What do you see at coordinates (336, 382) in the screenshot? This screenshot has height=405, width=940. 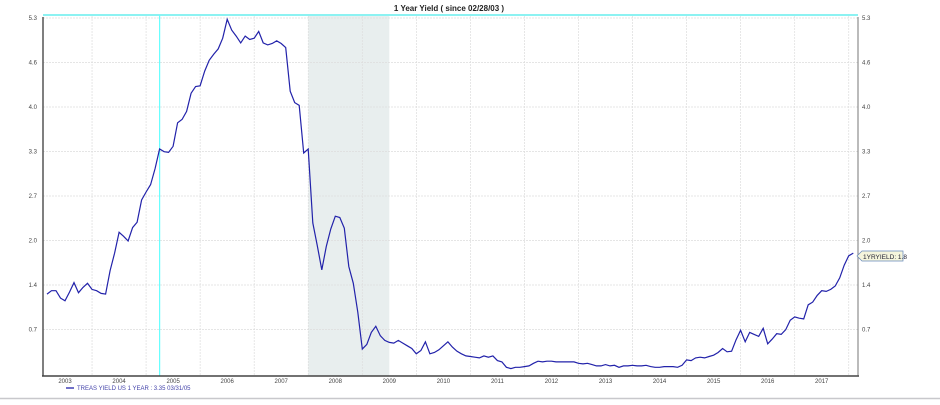 I see `x-tick-label: 2008` at bounding box center [336, 382].